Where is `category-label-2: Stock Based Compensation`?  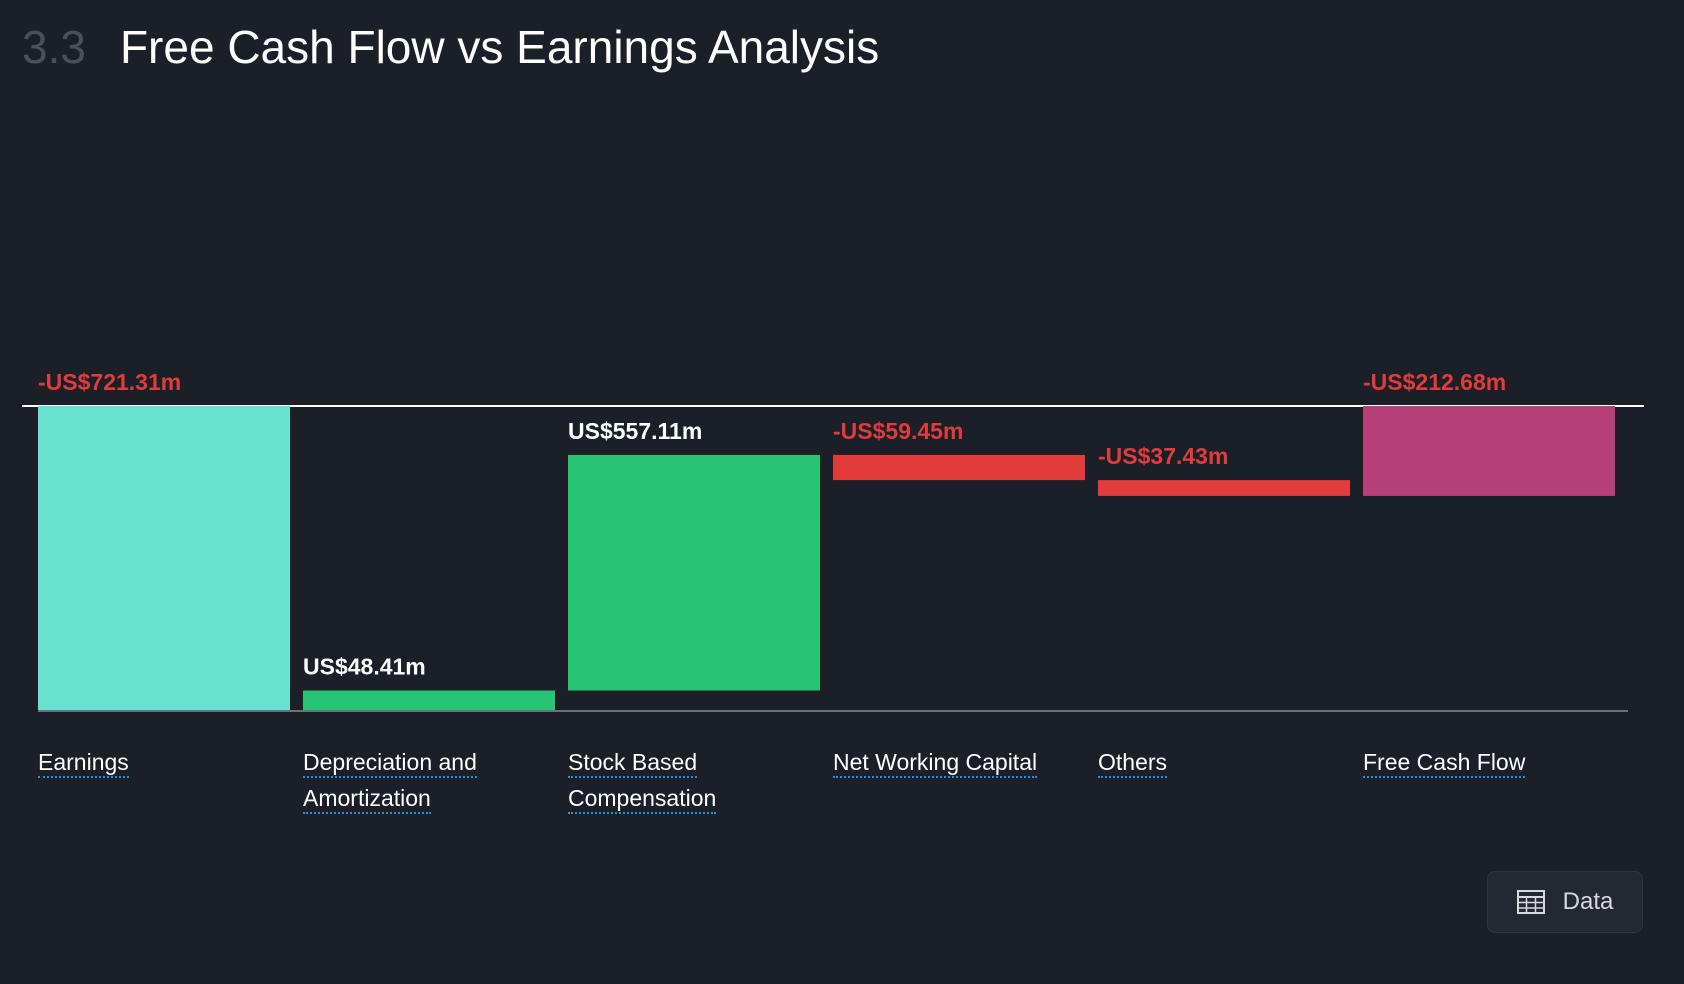 category-label-2: Stock Based Compensation is located at coordinates (693, 780).